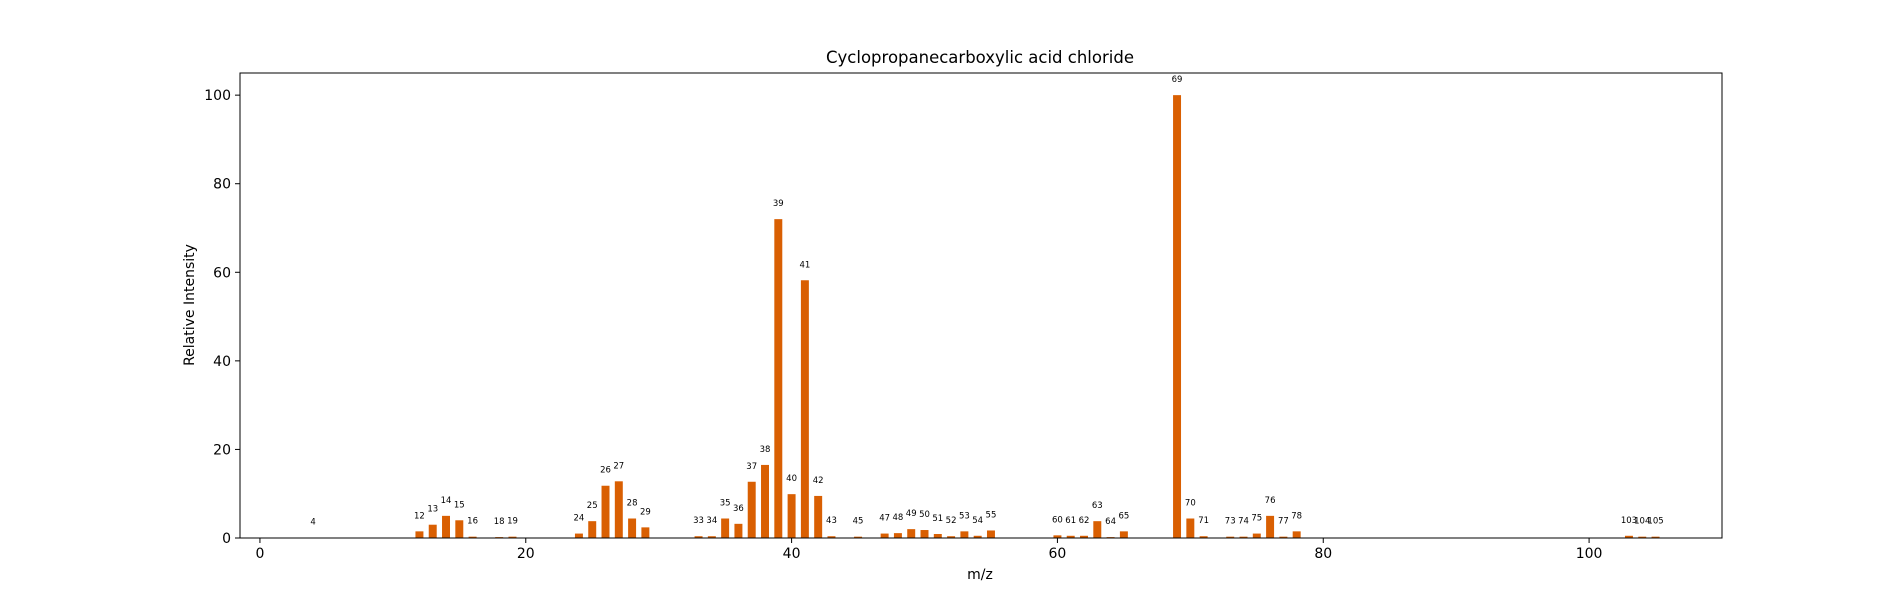  What do you see at coordinates (592, 506) in the screenshot?
I see `bar-label-mz-25: 25` at bounding box center [592, 506].